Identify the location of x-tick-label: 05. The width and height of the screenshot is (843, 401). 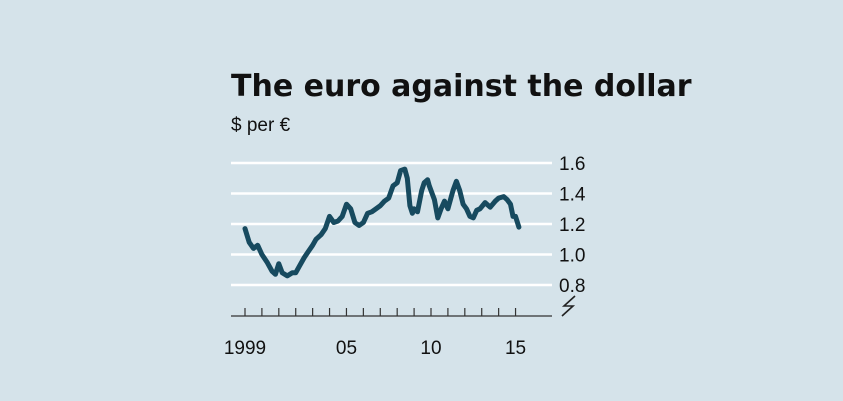
(346, 348).